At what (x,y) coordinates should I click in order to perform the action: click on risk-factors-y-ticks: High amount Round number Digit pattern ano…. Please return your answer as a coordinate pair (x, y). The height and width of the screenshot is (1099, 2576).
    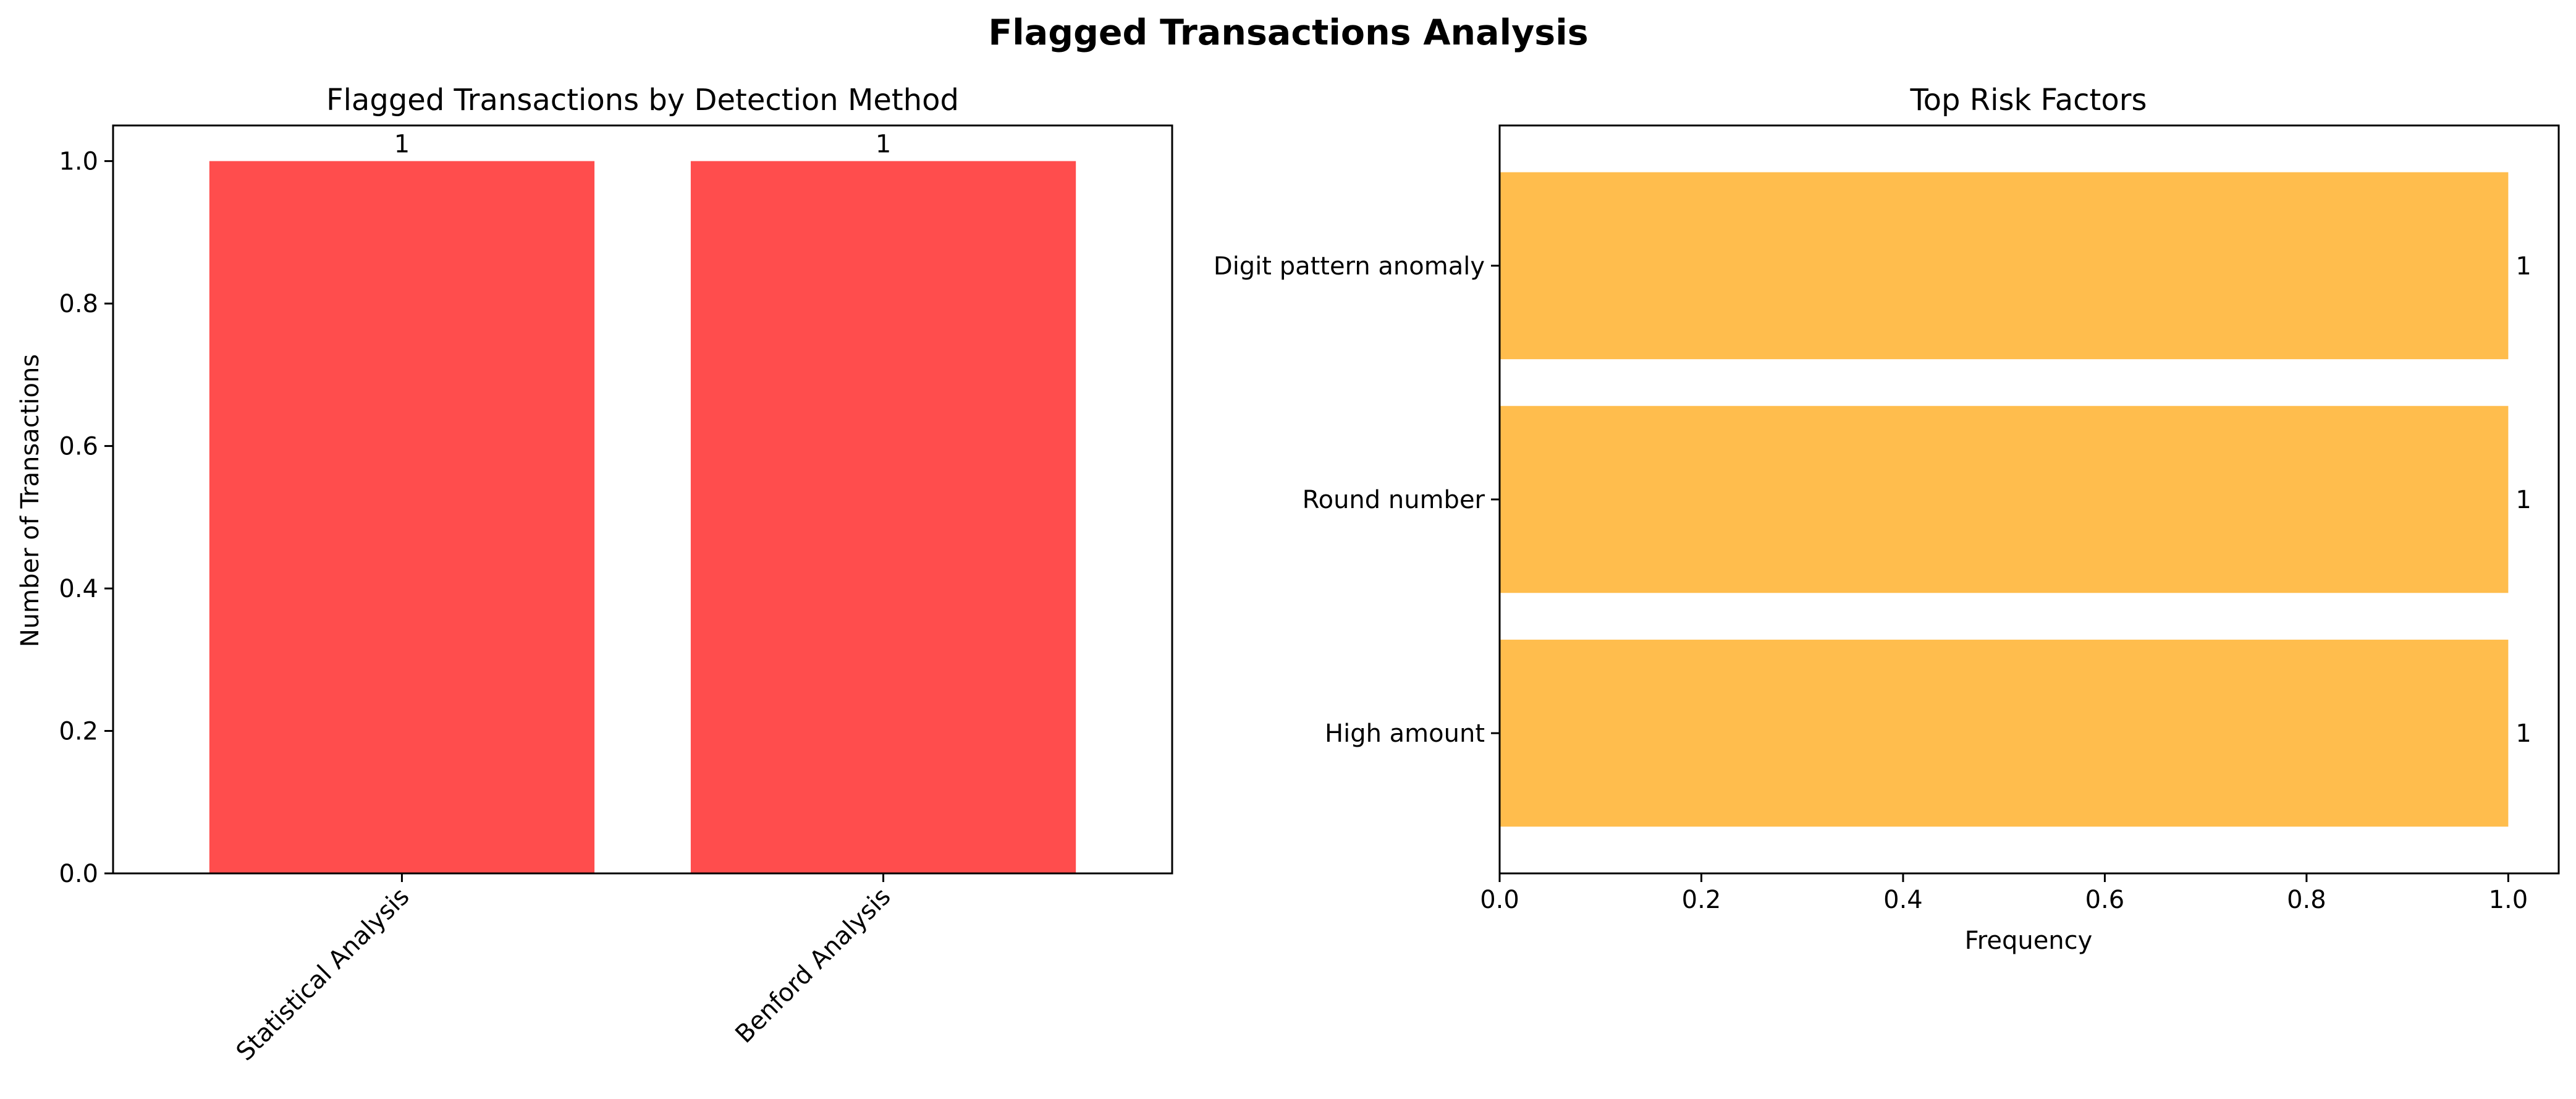
    Looking at the image, I should click on (1357, 500).